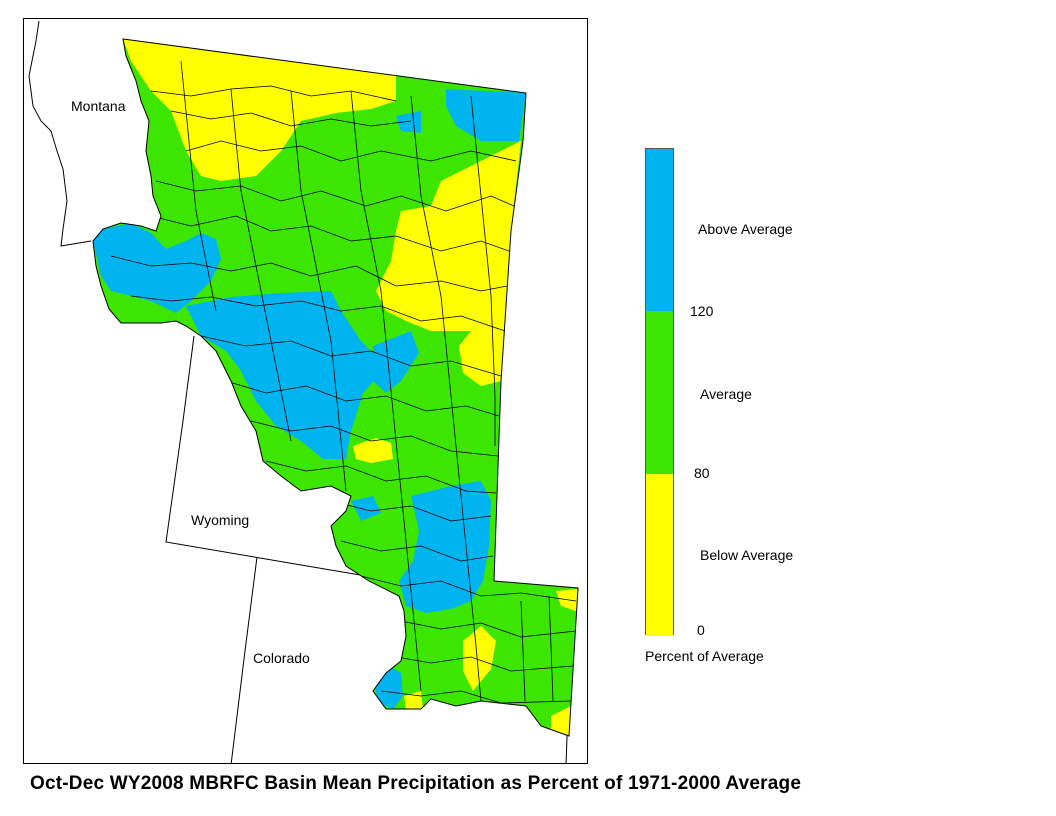 The image size is (1056, 816). Describe the element at coordinates (659, 555) in the screenshot. I see `legend-swatch-below` at that location.